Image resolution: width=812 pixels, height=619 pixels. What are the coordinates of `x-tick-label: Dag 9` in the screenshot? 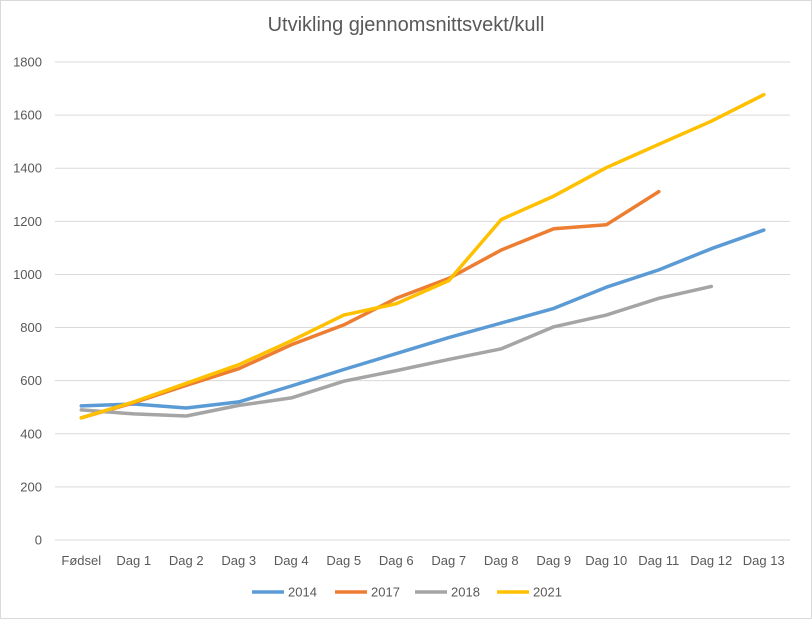 It's located at (553, 560).